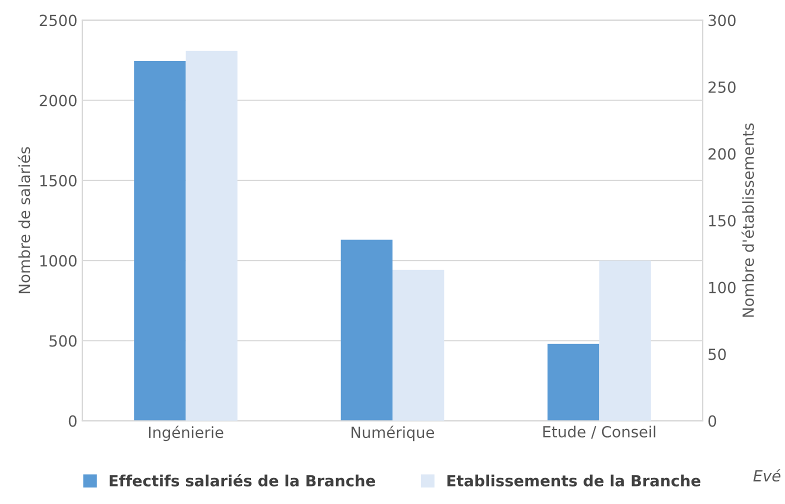 This screenshot has height=504, width=785. I want to click on y-tick-label: 2000, so click(58, 100).